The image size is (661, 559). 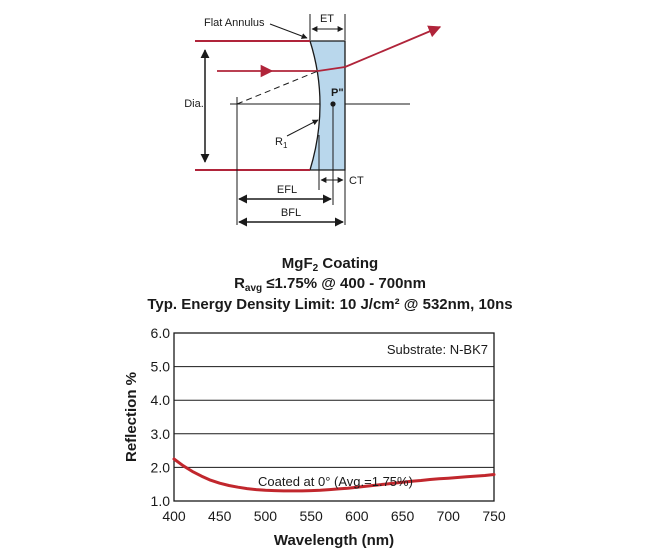 I want to click on y-tick-labels: 1.0 2.0 3.0 4.0 5.0 6.0, so click(x=161, y=417).